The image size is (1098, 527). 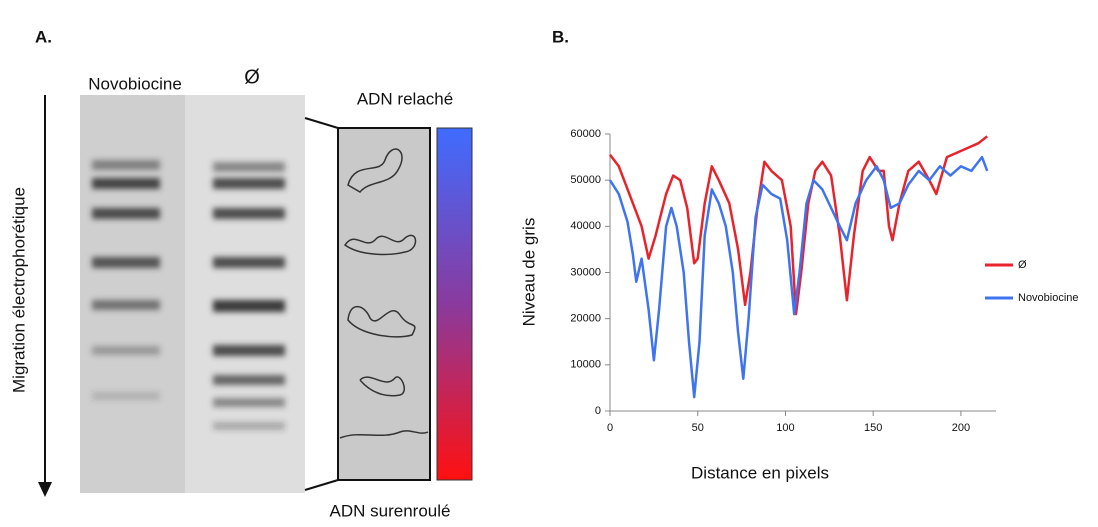 What do you see at coordinates (405, 304) in the screenshot?
I see `micrographs` at bounding box center [405, 304].